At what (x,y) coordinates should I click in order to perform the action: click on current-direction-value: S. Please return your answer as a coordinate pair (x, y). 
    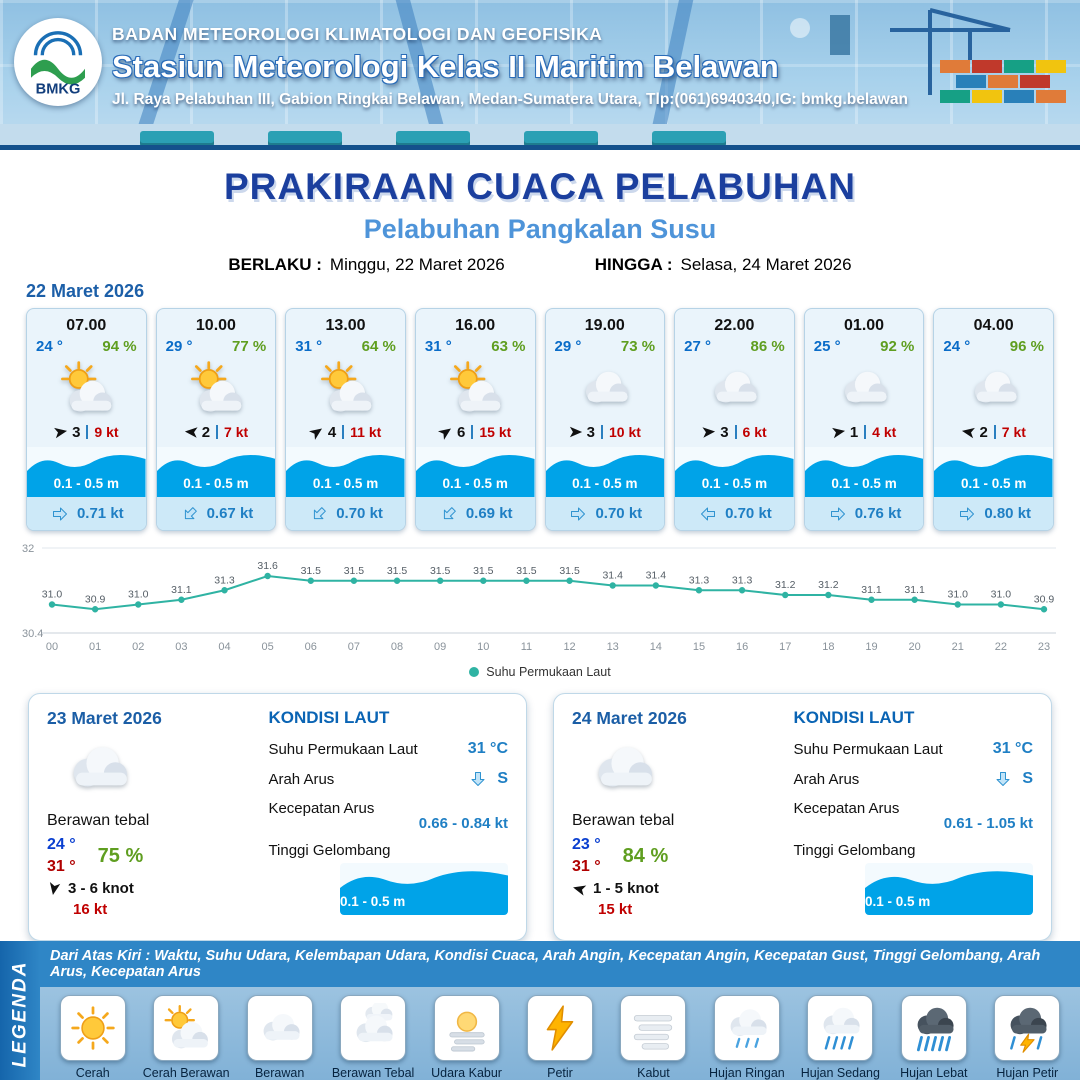
    Looking at the image, I should click on (502, 778).